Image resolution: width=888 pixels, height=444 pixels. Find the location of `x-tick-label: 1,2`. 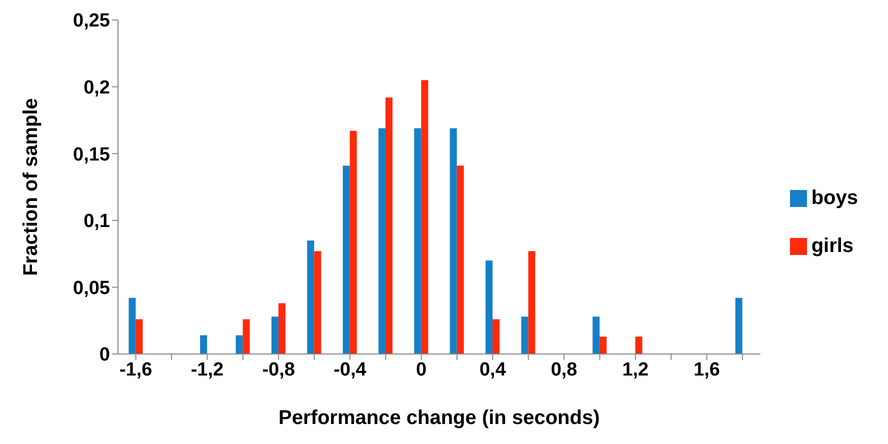

x-tick-label: 1,2 is located at coordinates (635, 369).